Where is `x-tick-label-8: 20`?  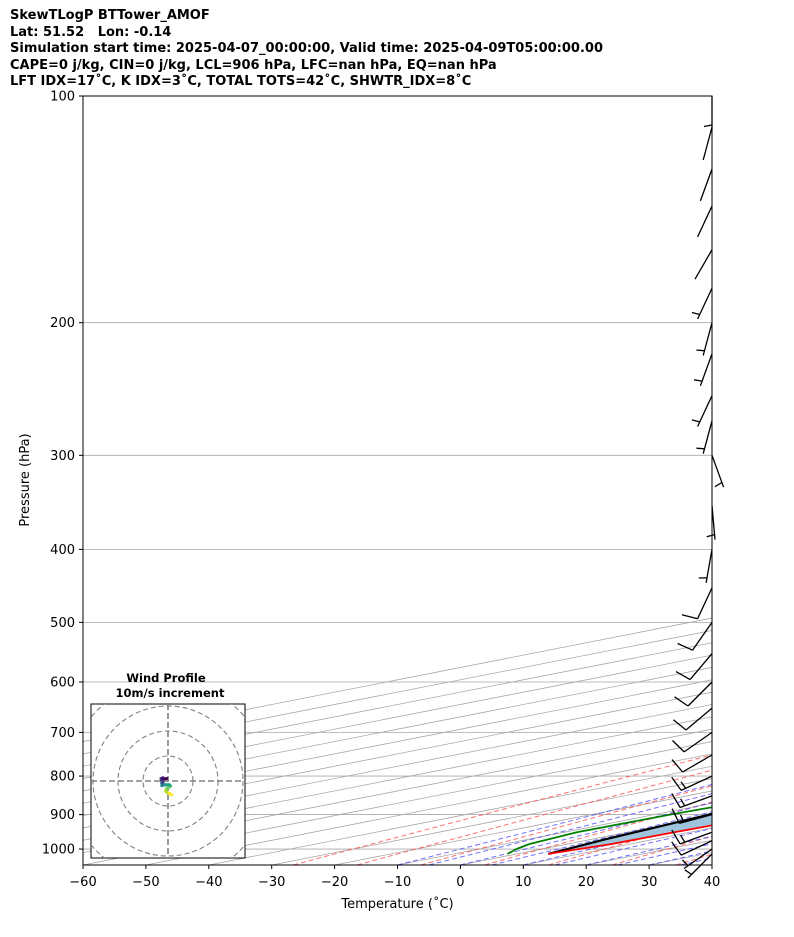
x-tick-label-8: 20 is located at coordinates (586, 882).